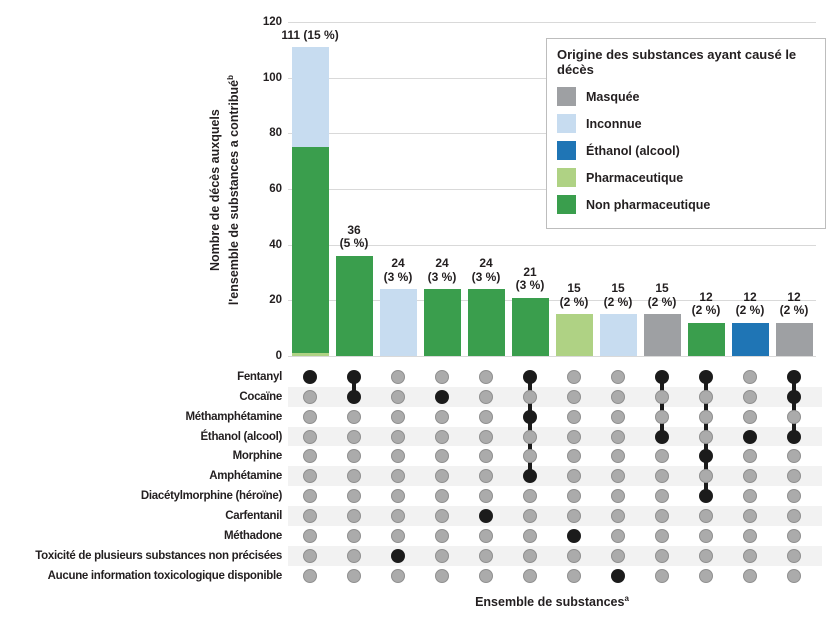  What do you see at coordinates (253, 535) in the screenshot?
I see `matrix-row-label: Méthadone` at bounding box center [253, 535].